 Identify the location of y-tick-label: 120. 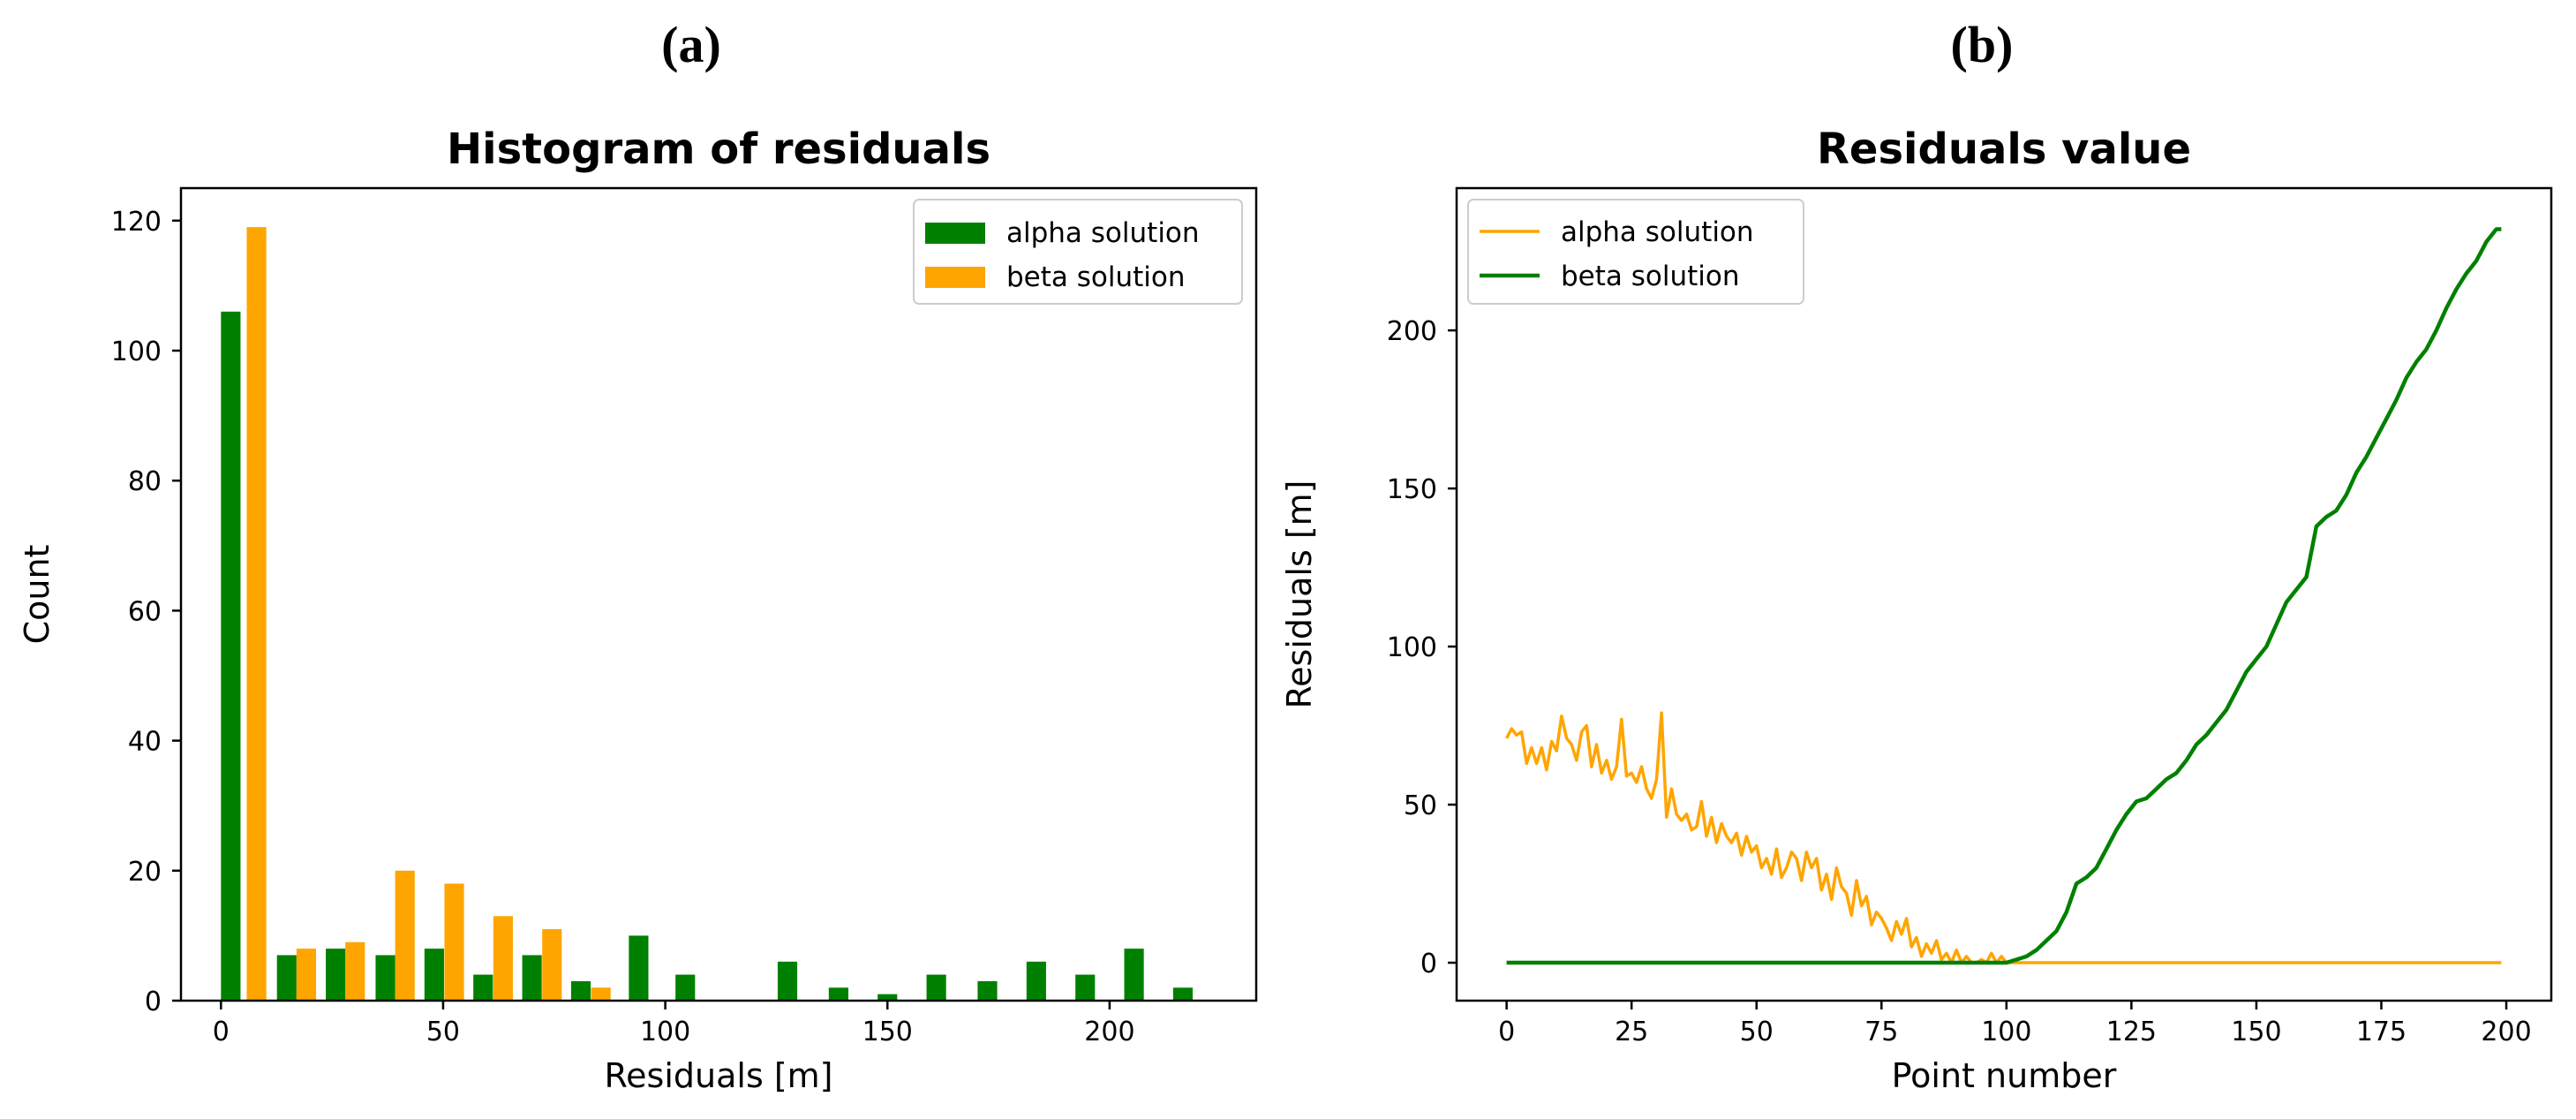
(136, 222).